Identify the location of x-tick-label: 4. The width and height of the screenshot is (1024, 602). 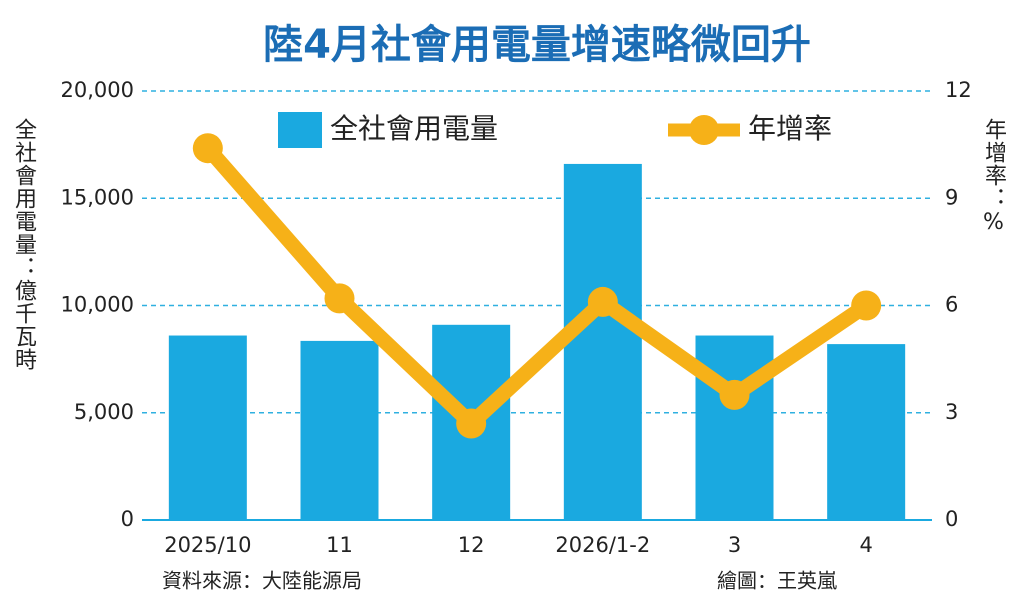
(865, 545).